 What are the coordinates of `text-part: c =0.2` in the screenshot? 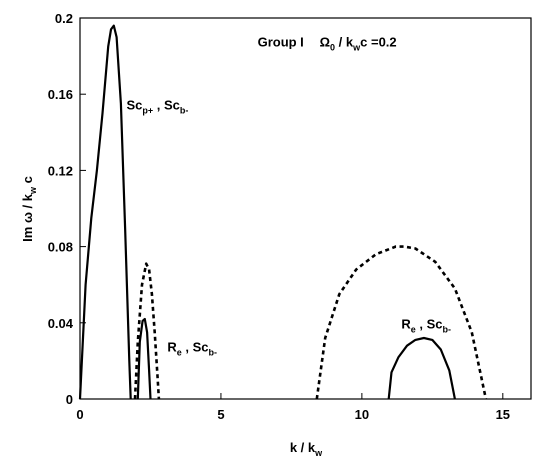 It's located at (378, 42).